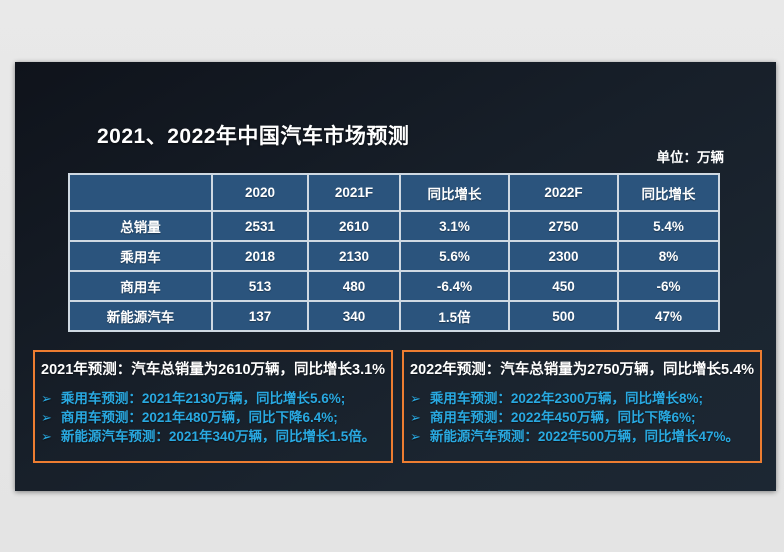 This screenshot has height=552, width=784. What do you see at coordinates (260, 192) in the screenshot?
I see `table-header-cell: 2020` at bounding box center [260, 192].